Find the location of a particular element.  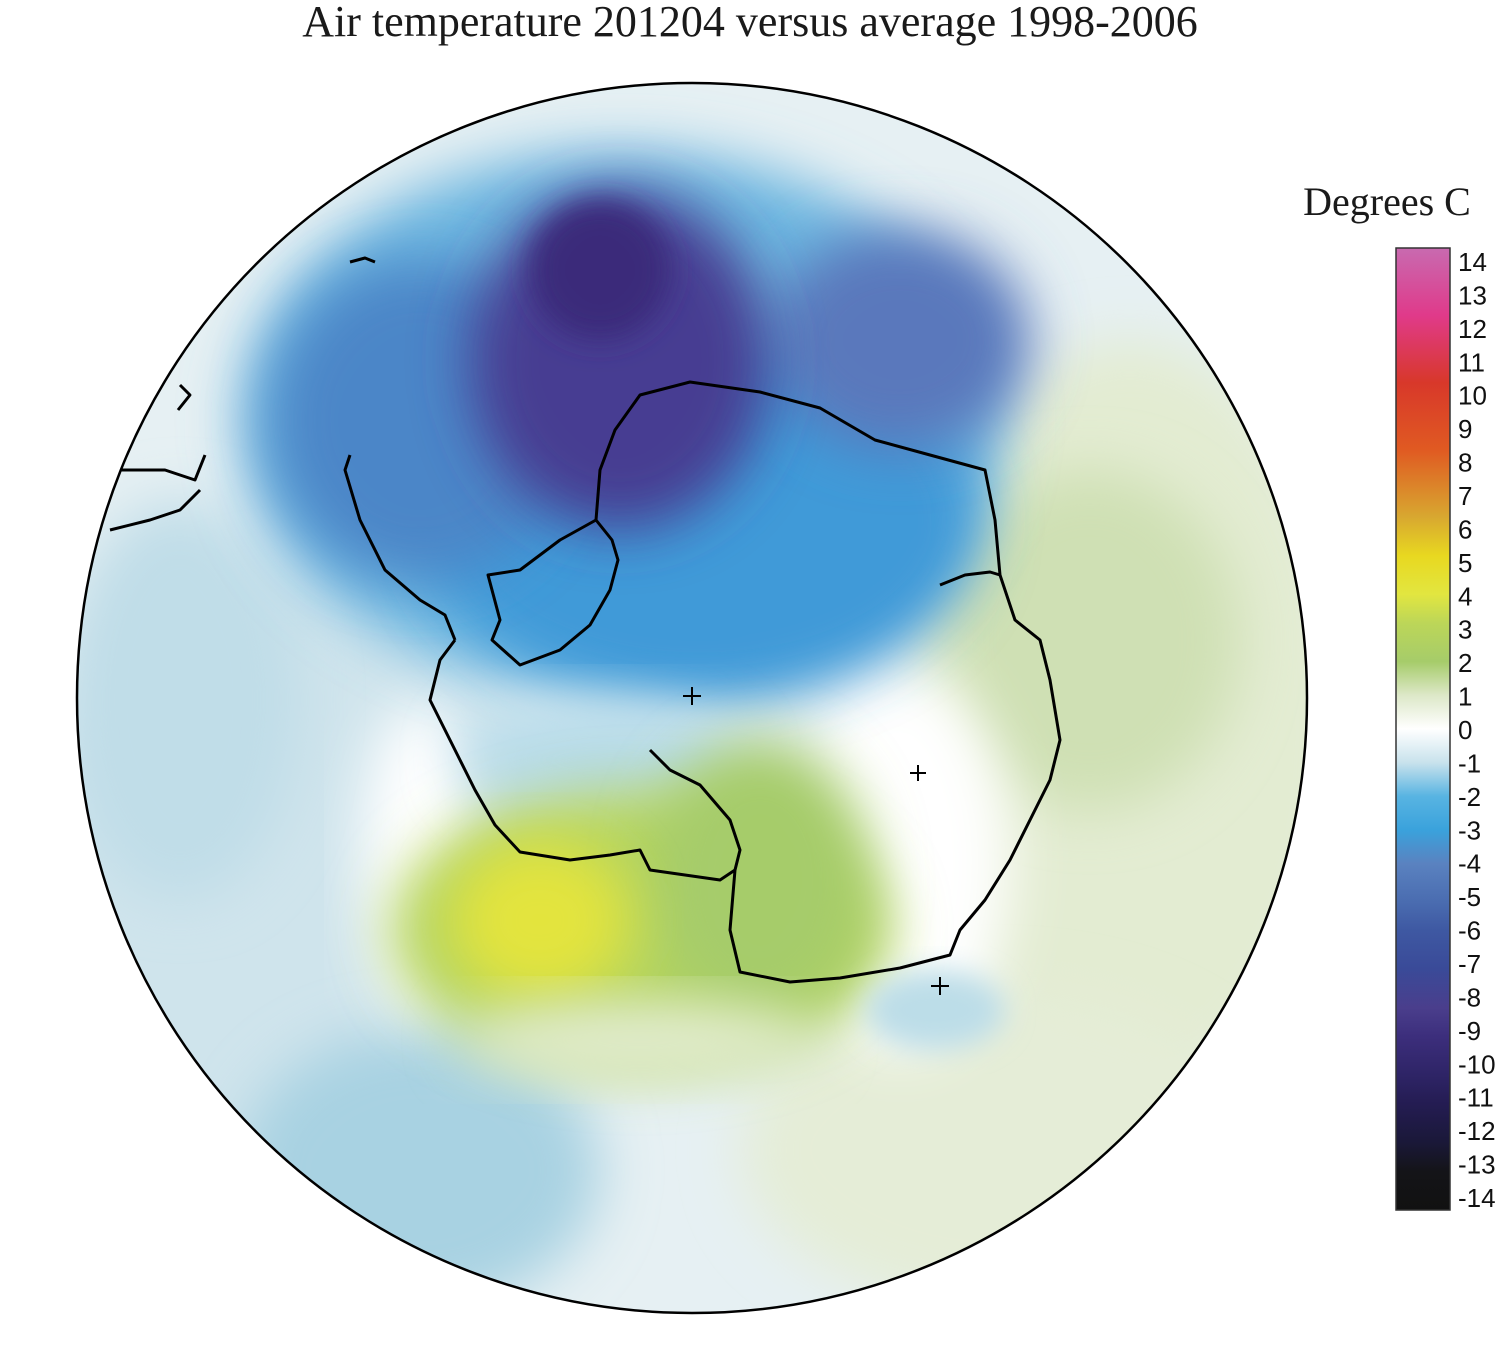

colorbar-tick-label: -11 is located at coordinates (1476, 1098).